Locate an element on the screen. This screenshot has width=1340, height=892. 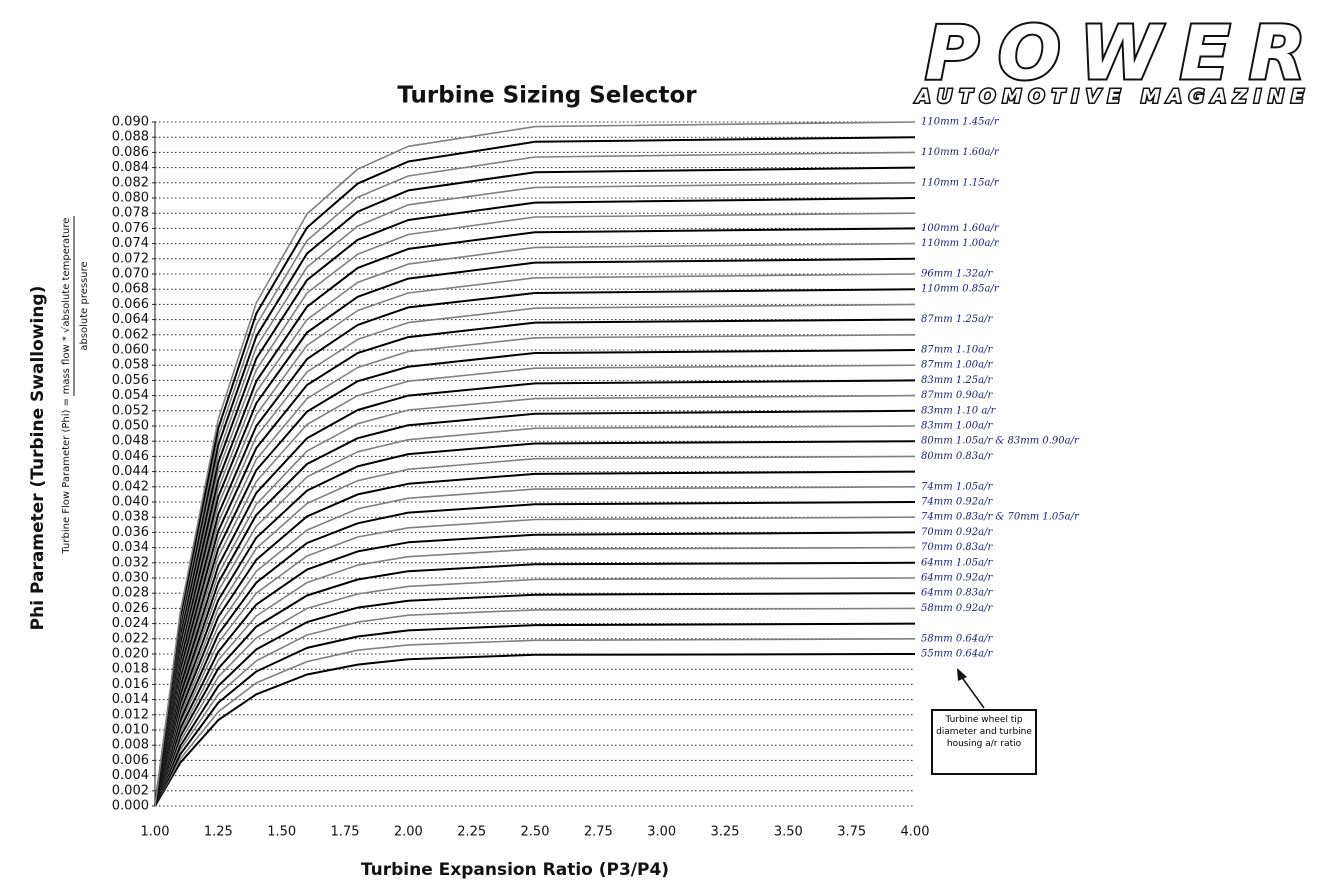
x-tick-label: 4.00 is located at coordinates (915, 832).